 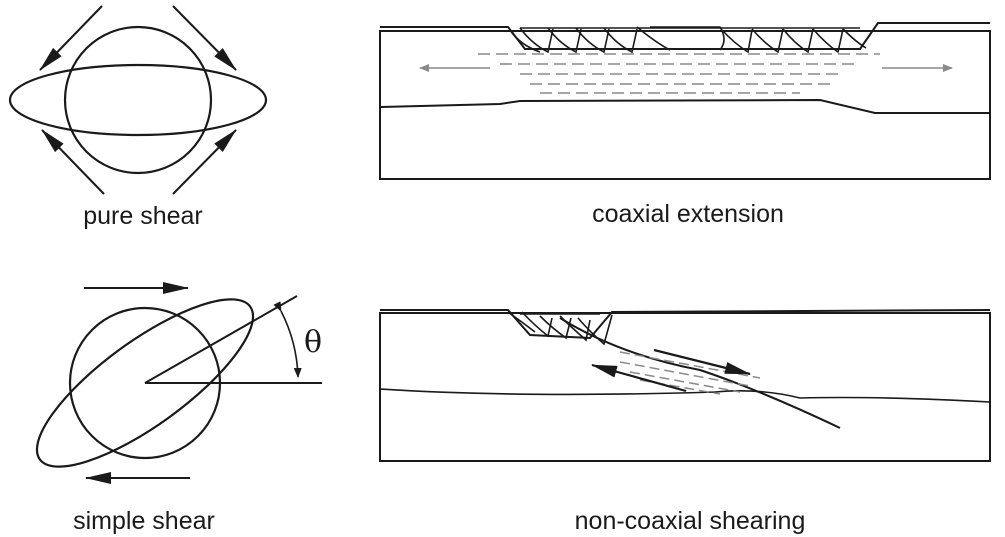 I want to click on pure-shear-diagram: pure shear, so click(x=138, y=117).